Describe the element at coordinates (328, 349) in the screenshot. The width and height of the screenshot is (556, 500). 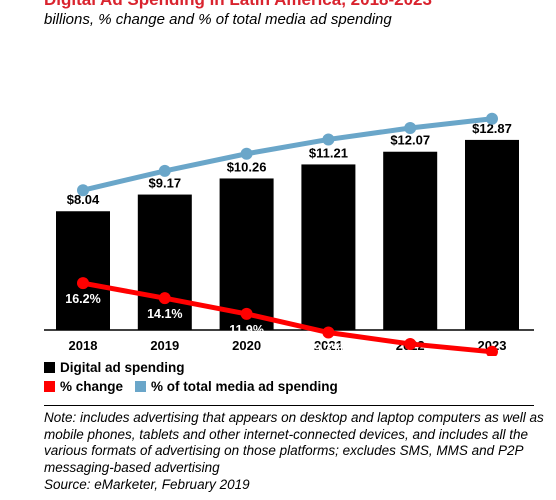
I see `change-value-label-2021: 9.3%` at that location.